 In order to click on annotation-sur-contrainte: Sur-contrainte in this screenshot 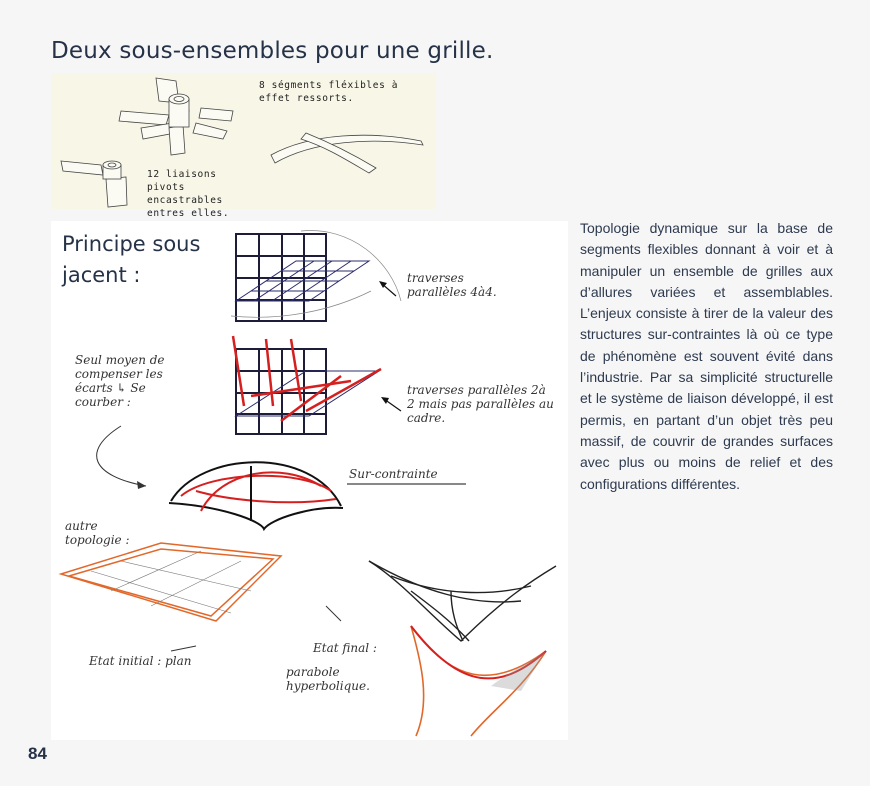, I will do `click(393, 474)`.